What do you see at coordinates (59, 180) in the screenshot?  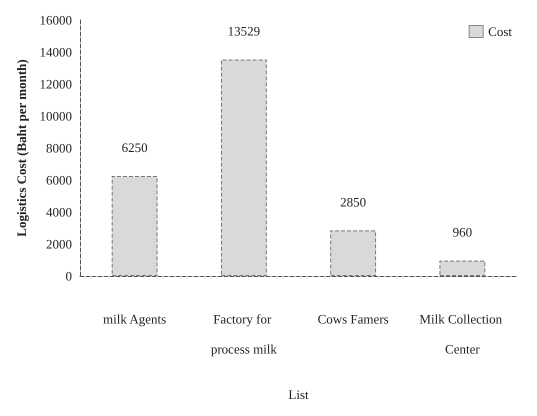 I see `y-tick-label: 6000` at bounding box center [59, 180].